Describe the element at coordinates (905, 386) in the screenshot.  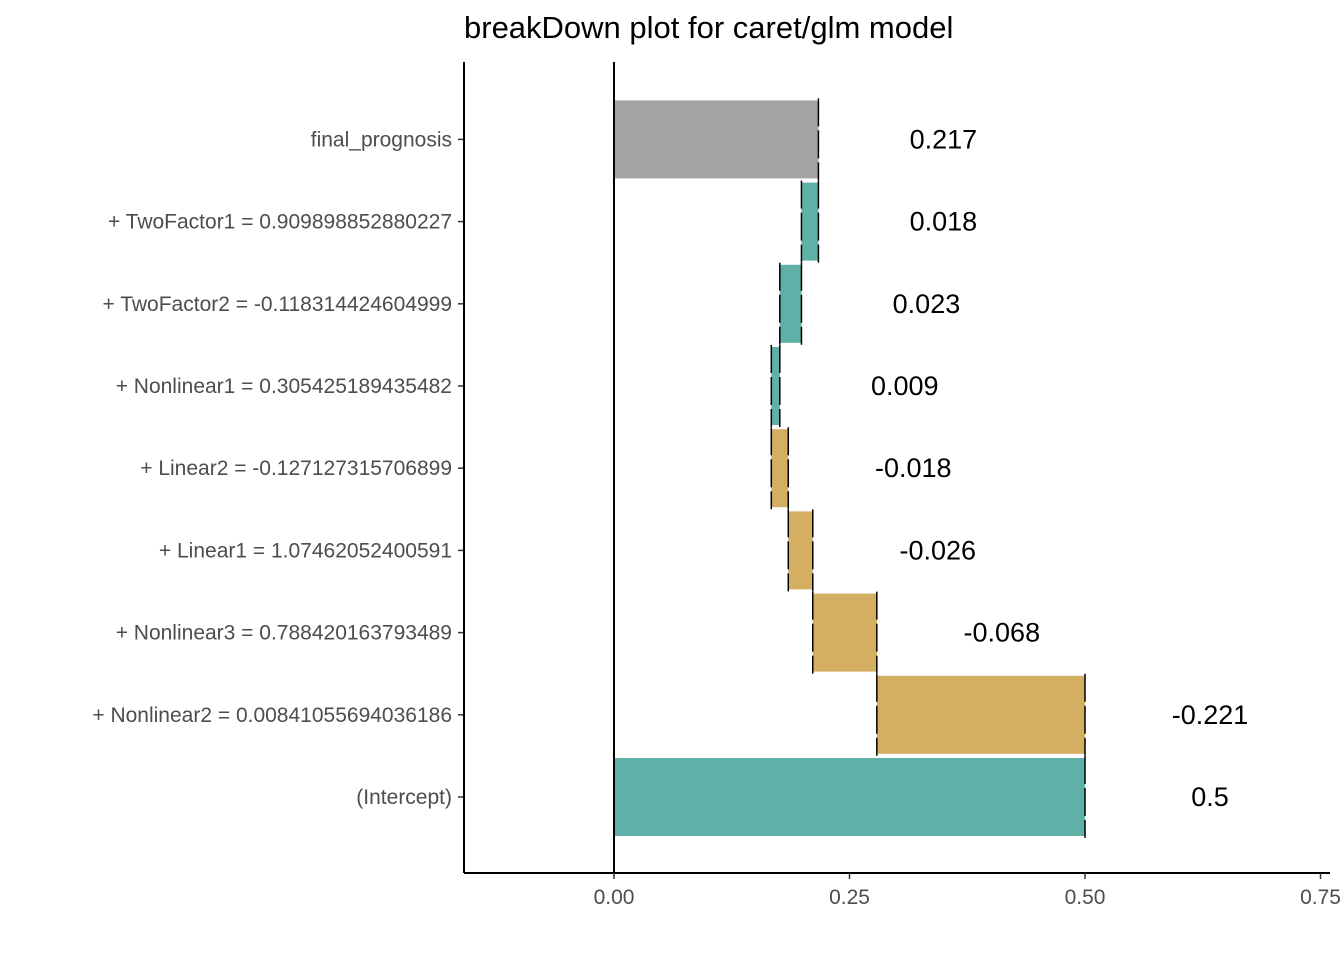
I see `data-label: 0.009` at that location.